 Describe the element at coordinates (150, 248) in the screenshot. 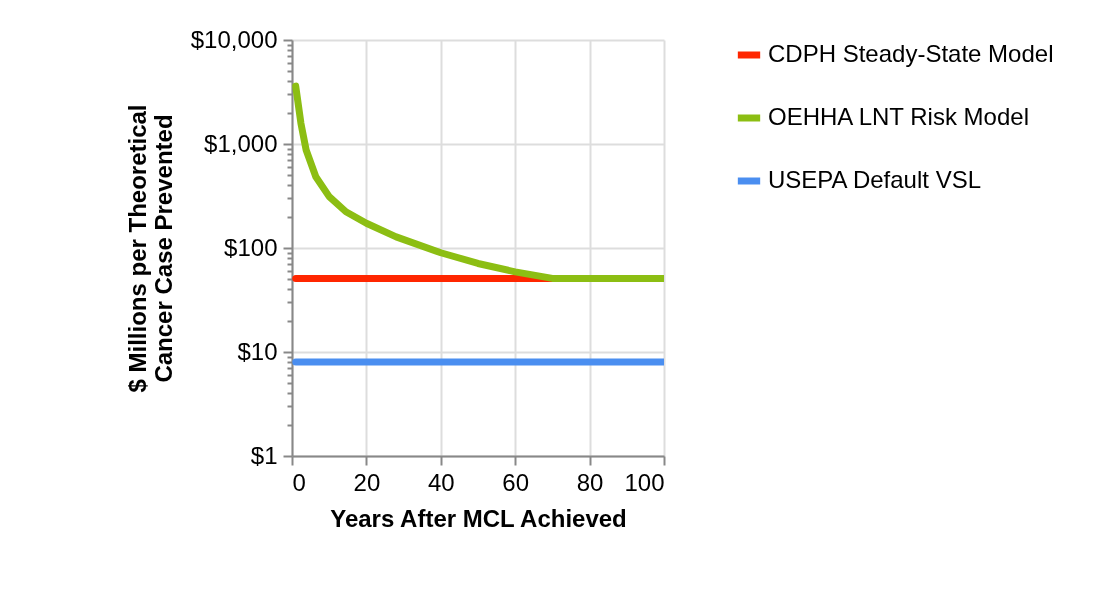

I see `y-axis-title: $ Millions per Theoretical Cancer Case Prevented` at that location.